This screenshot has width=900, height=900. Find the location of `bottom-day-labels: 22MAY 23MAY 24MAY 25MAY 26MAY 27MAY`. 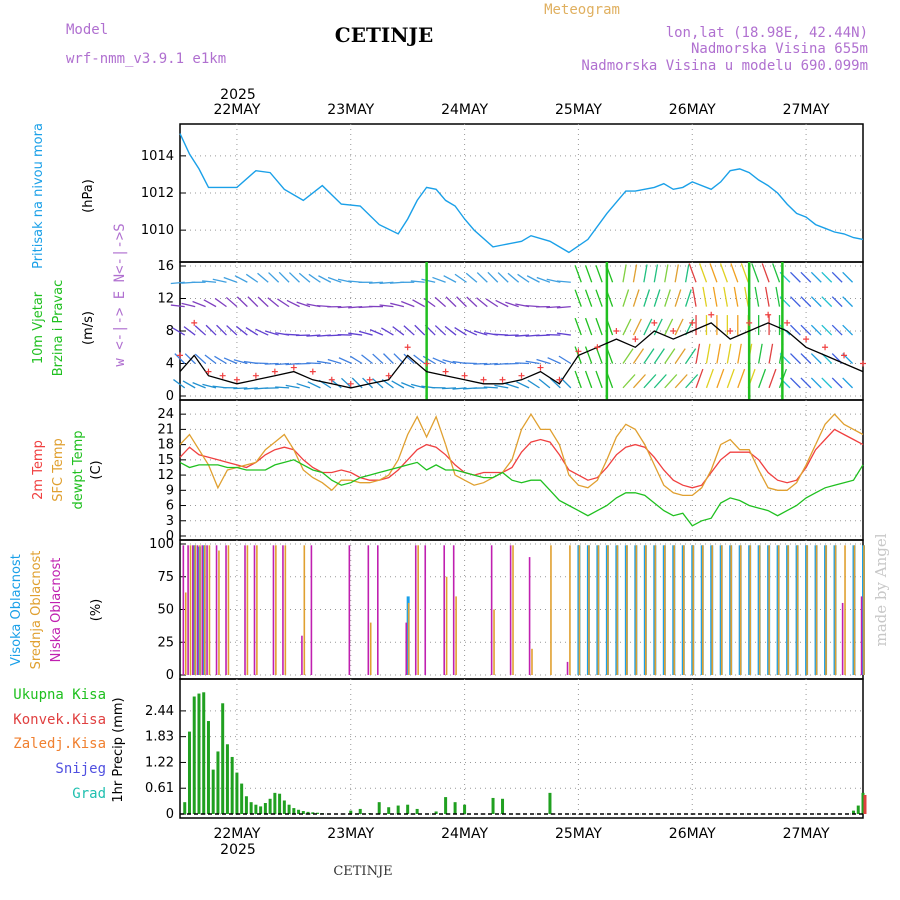

bottom-day-labels: 22MAY 23MAY 24MAY 25MAY 26MAY 27MAY is located at coordinates (521, 834).